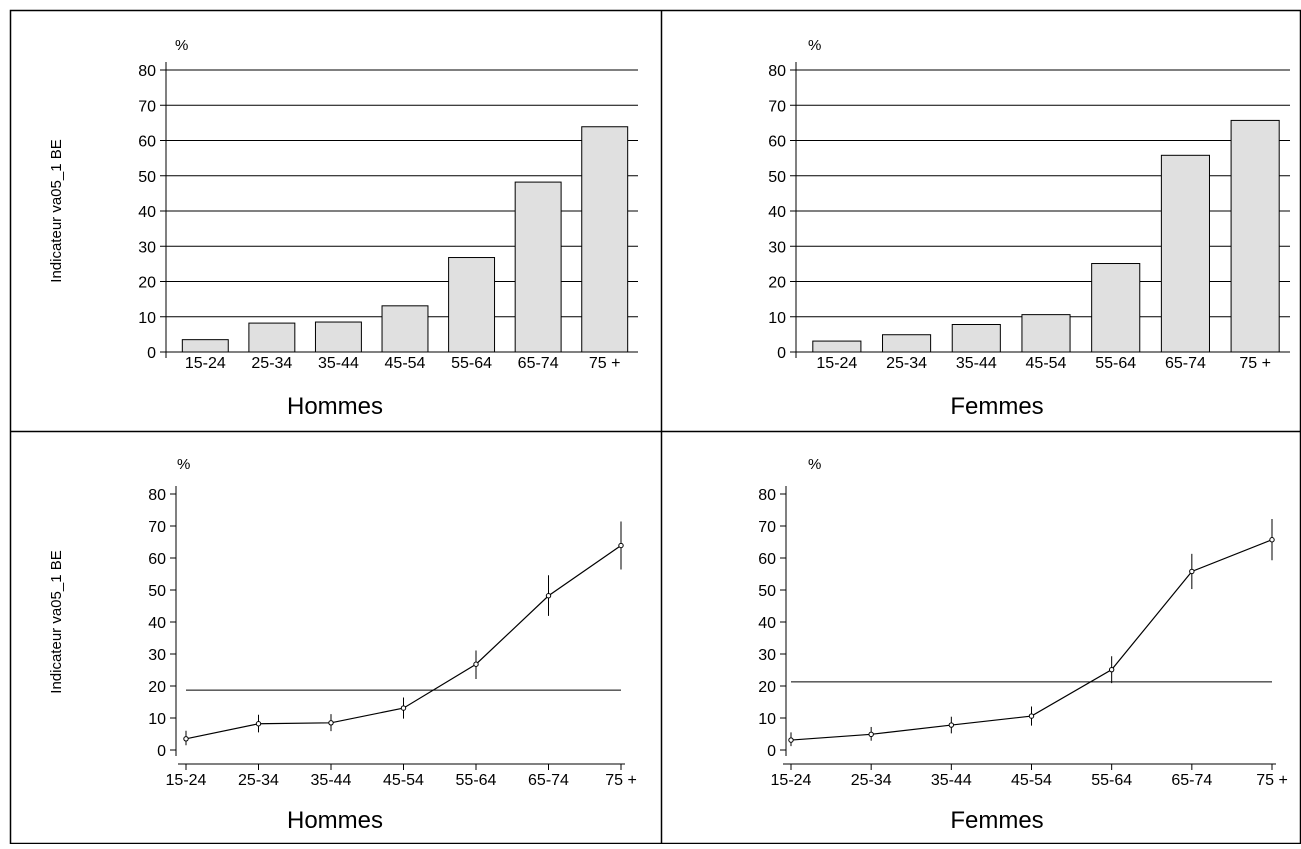  What do you see at coordinates (605, 239) in the screenshot?
I see `bar-75 +` at bounding box center [605, 239].